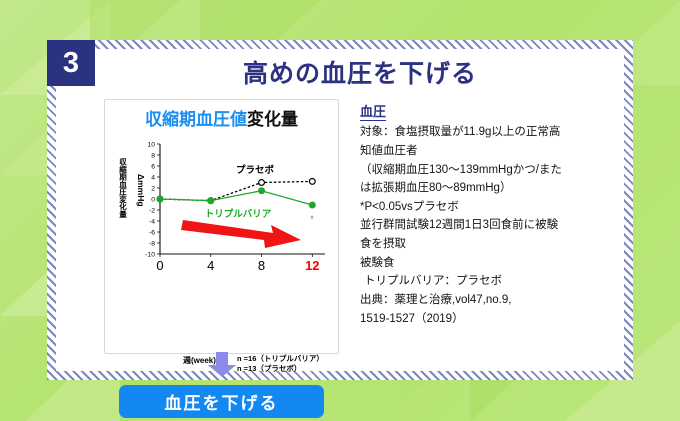  Describe the element at coordinates (312, 219) in the screenshot. I see `annotation-significance-asterisk: *` at that location.